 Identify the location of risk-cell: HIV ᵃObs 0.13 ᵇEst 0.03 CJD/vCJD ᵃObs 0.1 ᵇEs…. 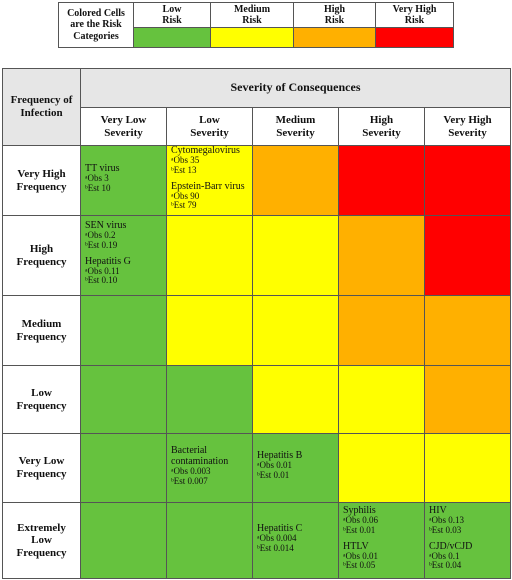
(467, 540).